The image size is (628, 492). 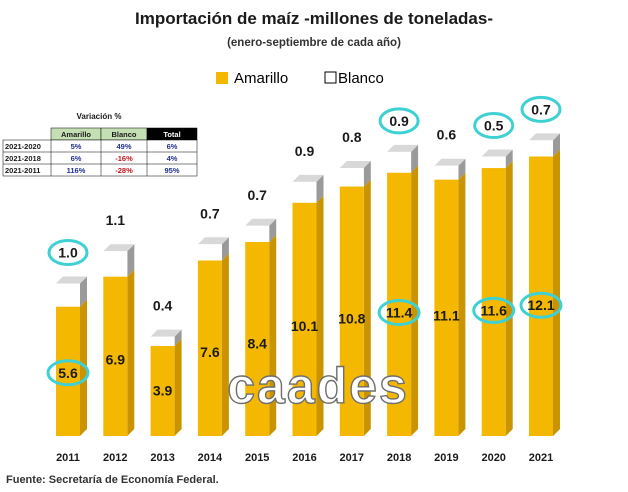 I want to click on data-label-blanco: 0.8, so click(x=352, y=137).